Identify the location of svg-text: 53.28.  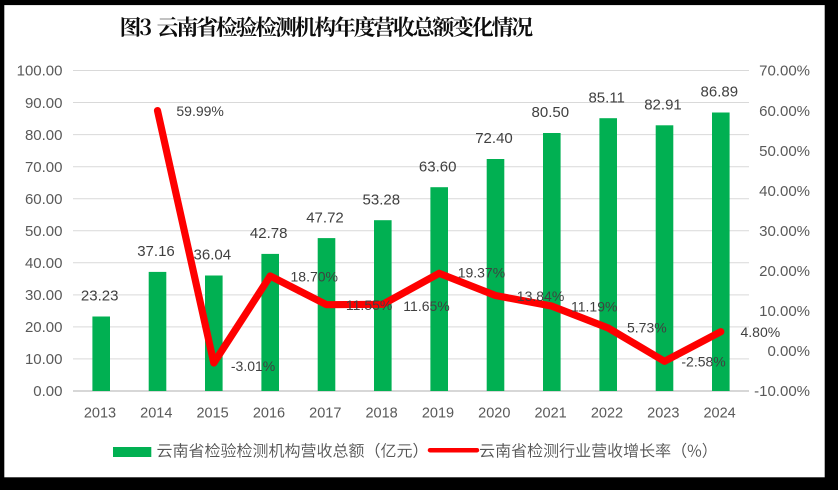
(382, 199).